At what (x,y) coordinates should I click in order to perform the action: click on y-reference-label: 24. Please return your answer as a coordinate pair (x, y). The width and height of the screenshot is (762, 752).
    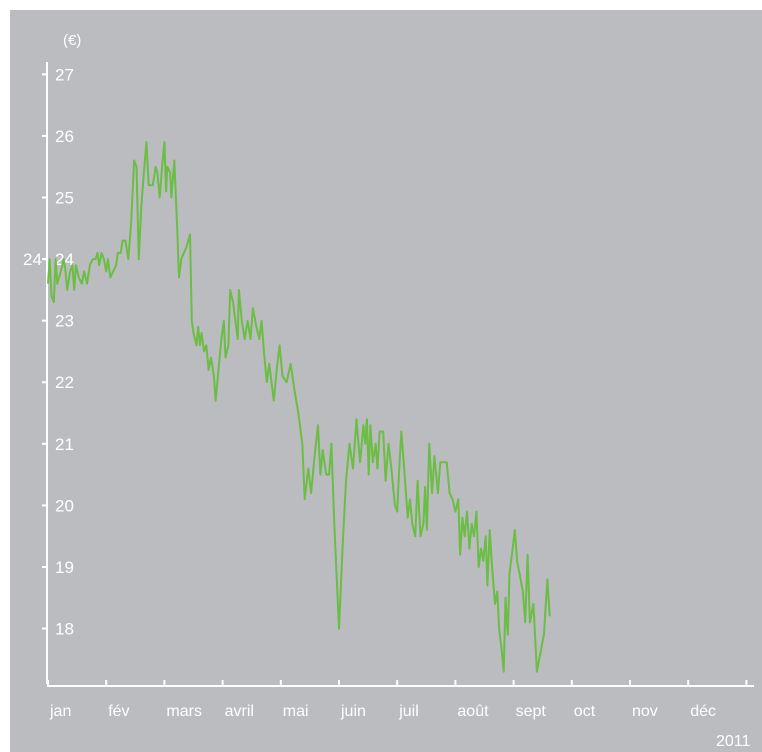
    Looking at the image, I should click on (32, 259).